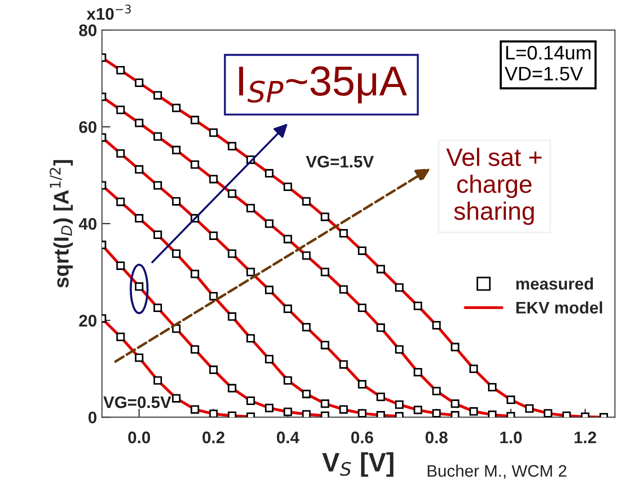  I want to click on y-tick-label: 60, so click(87, 127).